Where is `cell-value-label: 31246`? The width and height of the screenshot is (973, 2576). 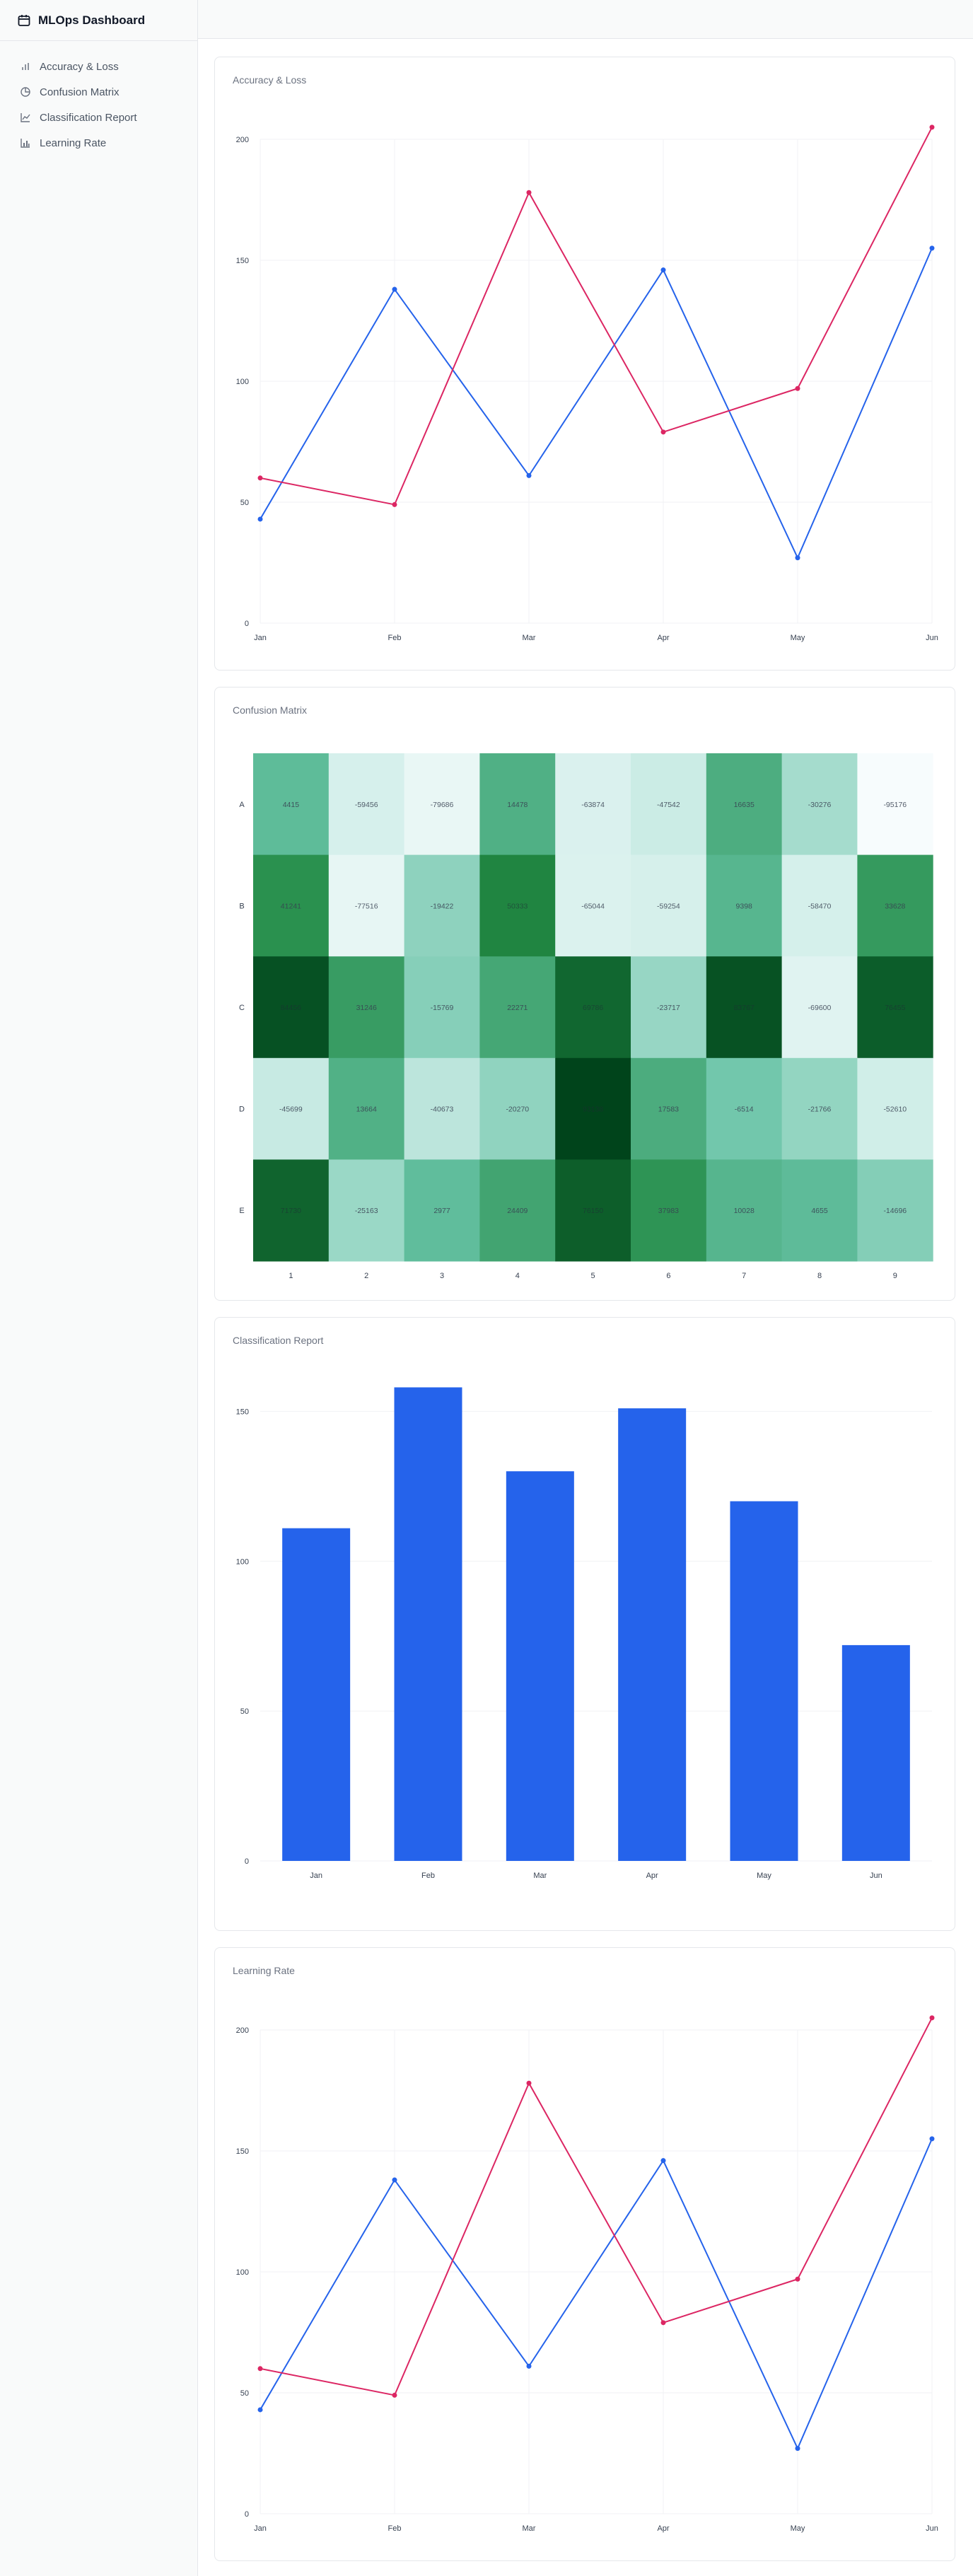
cell-value-label: 31246 is located at coordinates (366, 1008).